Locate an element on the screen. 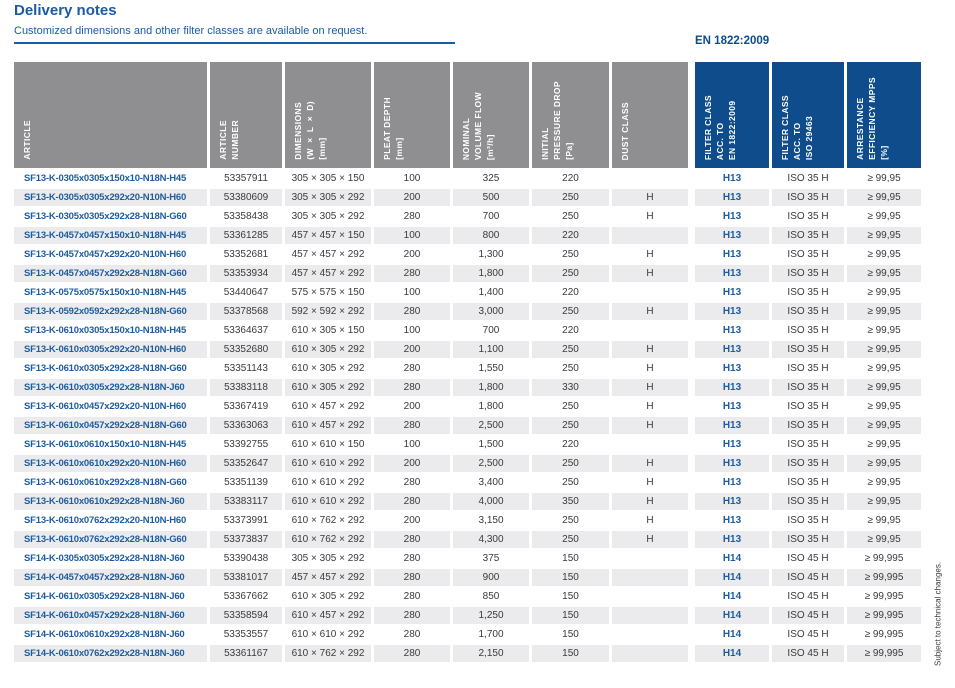 The image size is (955, 688). cell-dimensions: 592 × 592 × 292 is located at coordinates (328, 311).